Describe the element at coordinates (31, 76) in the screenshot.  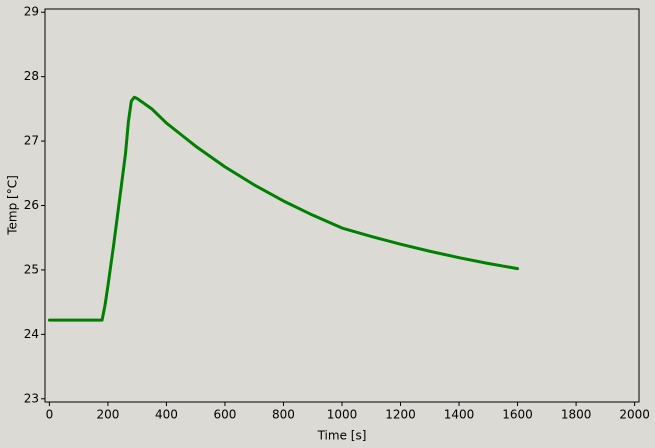
I see `y-tick-label: 28` at that location.